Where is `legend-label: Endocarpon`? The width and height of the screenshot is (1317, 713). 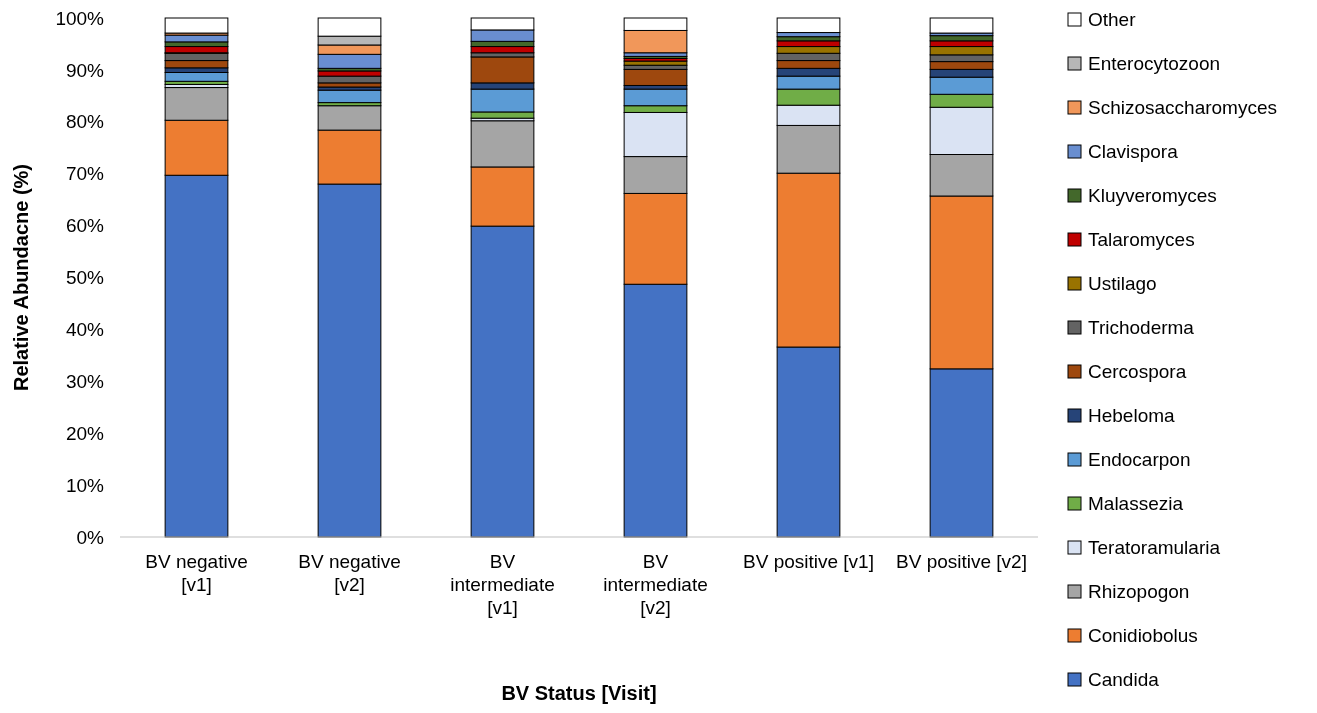 legend-label: Endocarpon is located at coordinates (1139, 459).